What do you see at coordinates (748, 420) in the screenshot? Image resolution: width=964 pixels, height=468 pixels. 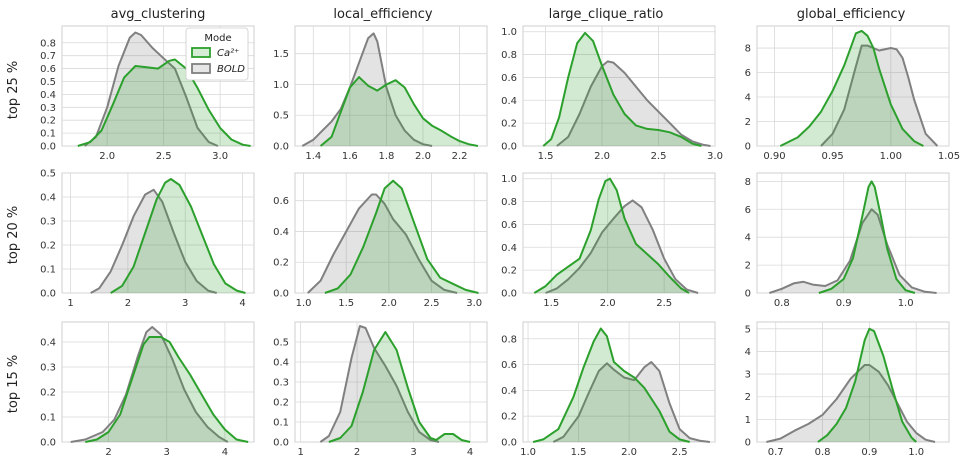 I see `y-tick-label: 1` at bounding box center [748, 420].